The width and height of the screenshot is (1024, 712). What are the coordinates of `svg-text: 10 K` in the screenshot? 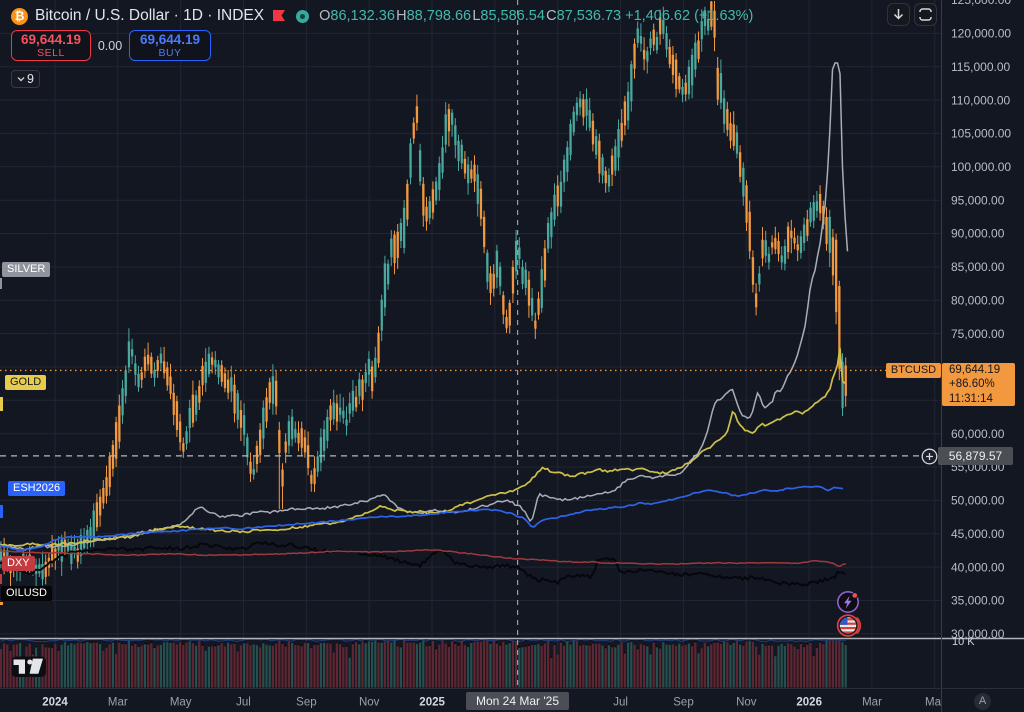 It's located at (963, 642).